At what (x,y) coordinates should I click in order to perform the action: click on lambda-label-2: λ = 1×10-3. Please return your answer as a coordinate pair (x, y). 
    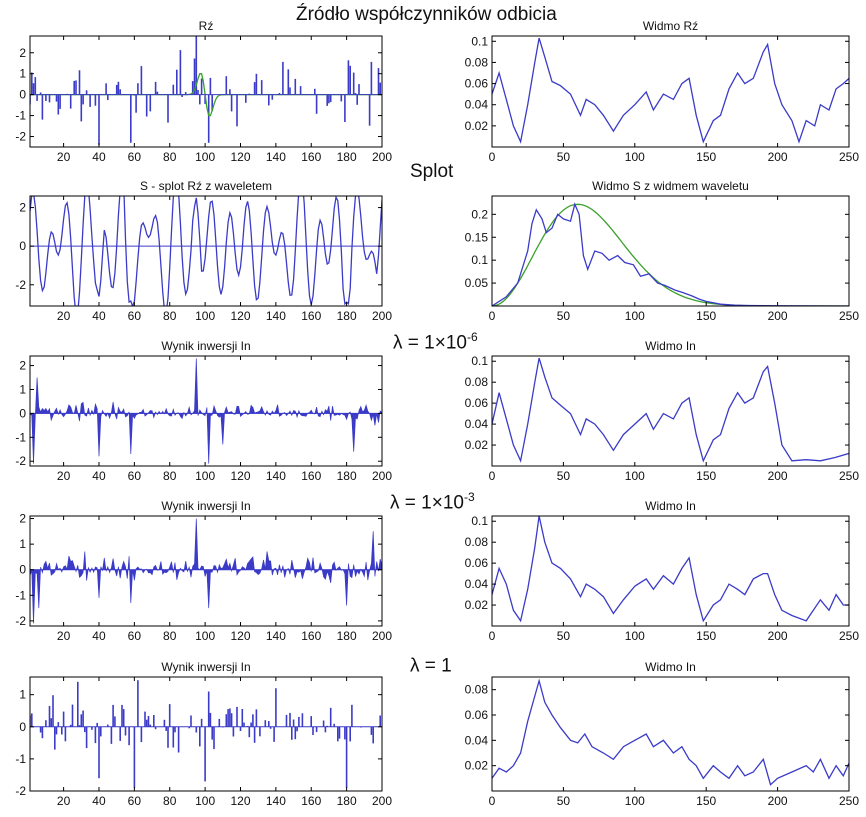
    Looking at the image, I should click on (432, 502).